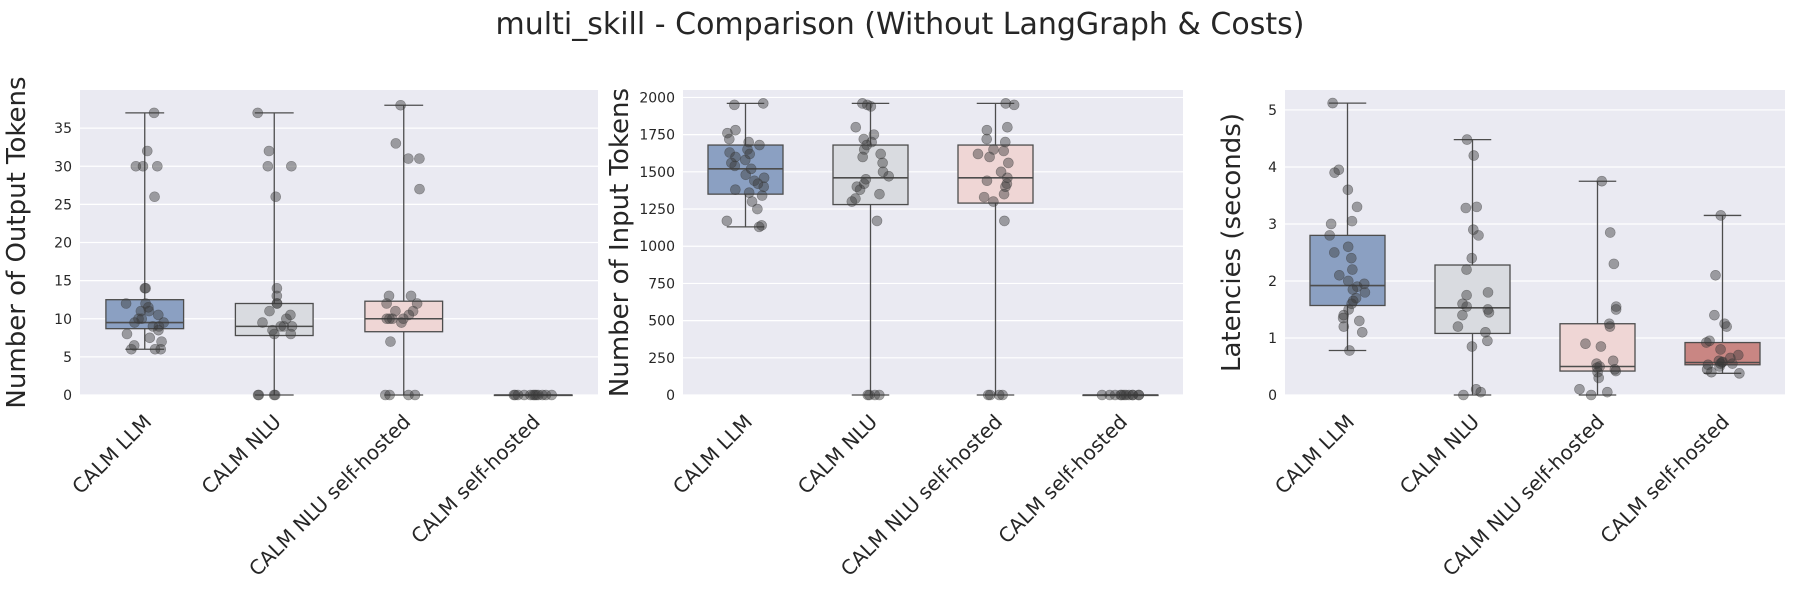 This screenshot has height=600, width=1800. Describe the element at coordinates (661, 322) in the screenshot. I see `y-tick-label: 500` at that location.